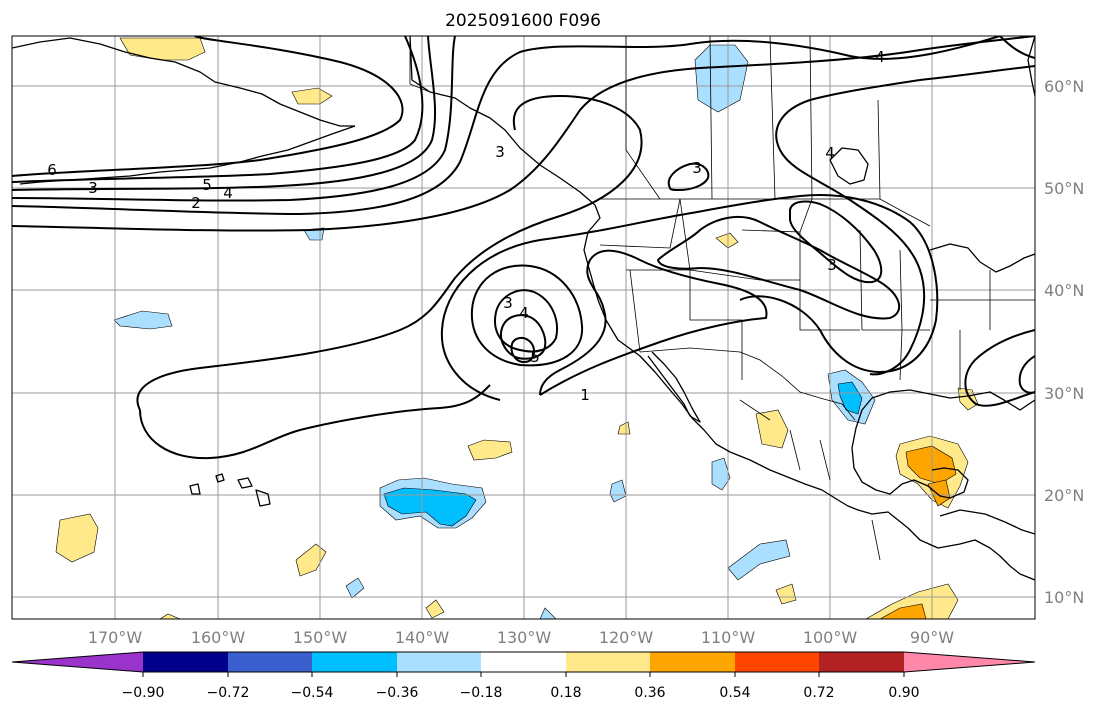 The height and width of the screenshot is (712, 1105). Describe the element at coordinates (810, 480) in the screenshot. I see `border-mexico-states` at that location.